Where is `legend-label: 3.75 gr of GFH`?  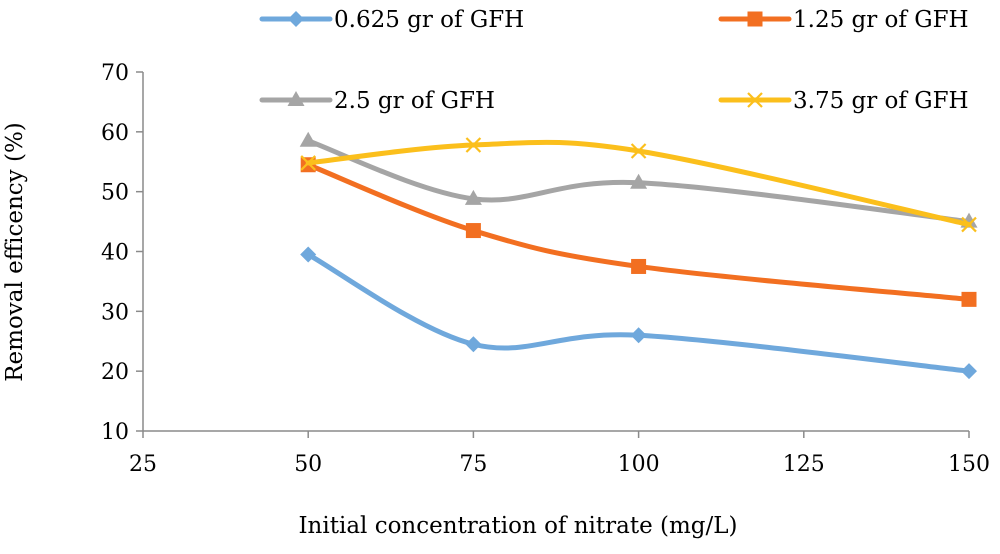 legend-label: 3.75 gr of GFH is located at coordinates (881, 101).